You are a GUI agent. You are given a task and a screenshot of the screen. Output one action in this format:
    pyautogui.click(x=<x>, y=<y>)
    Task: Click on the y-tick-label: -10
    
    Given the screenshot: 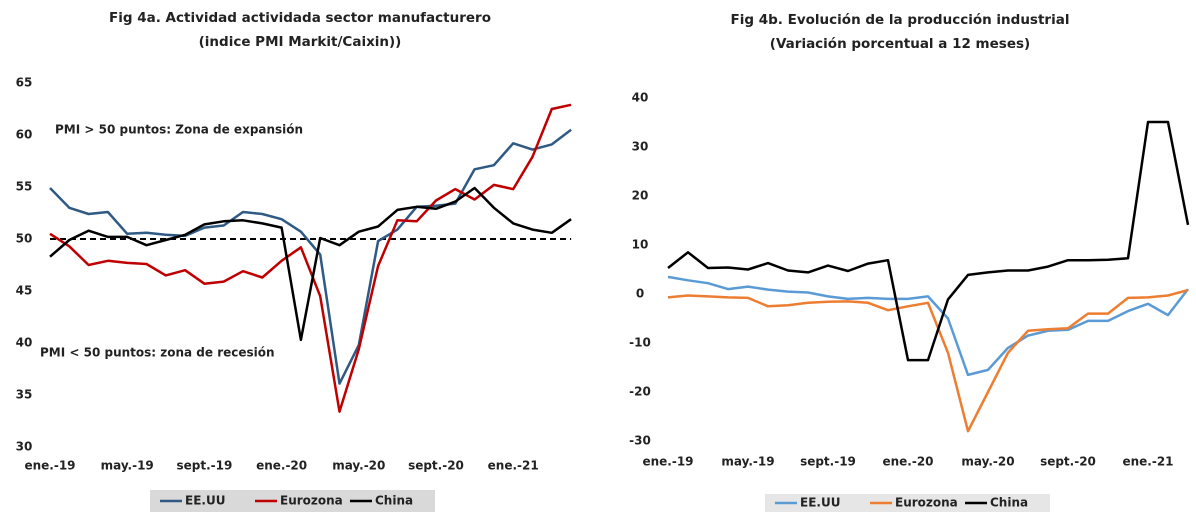 What is the action you would take?
    pyautogui.click(x=640, y=343)
    